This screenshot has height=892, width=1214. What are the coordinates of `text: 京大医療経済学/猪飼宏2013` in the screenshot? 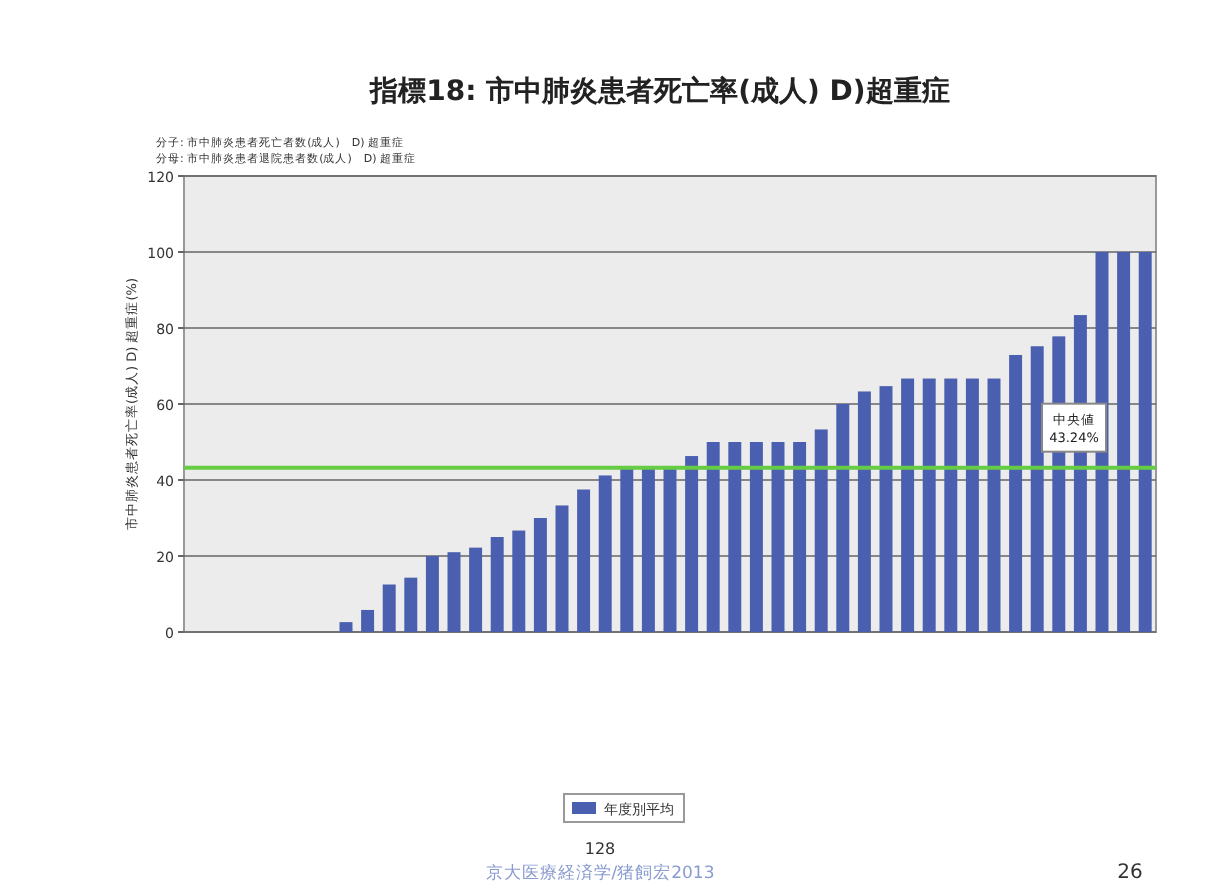 It's located at (600, 873).